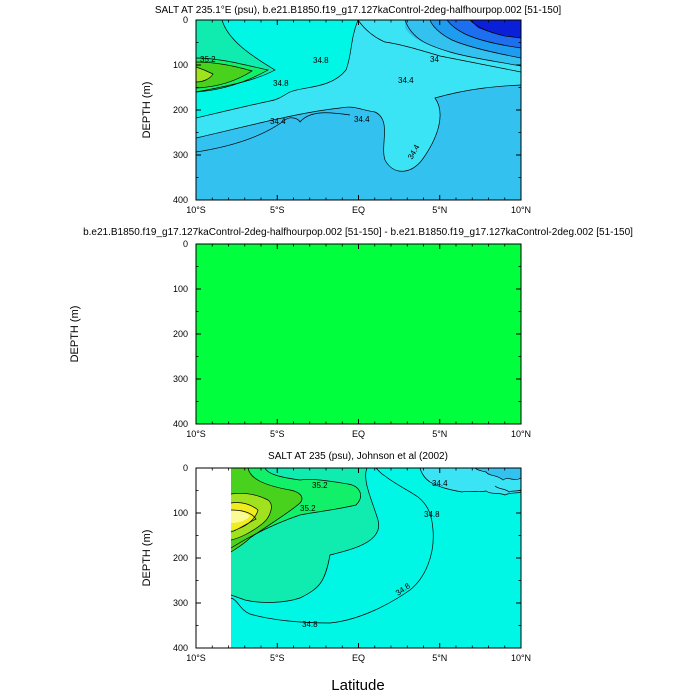 The height and width of the screenshot is (700, 700). What do you see at coordinates (358, 334) in the screenshot?
I see `panel2-difference-fill` at bounding box center [358, 334].